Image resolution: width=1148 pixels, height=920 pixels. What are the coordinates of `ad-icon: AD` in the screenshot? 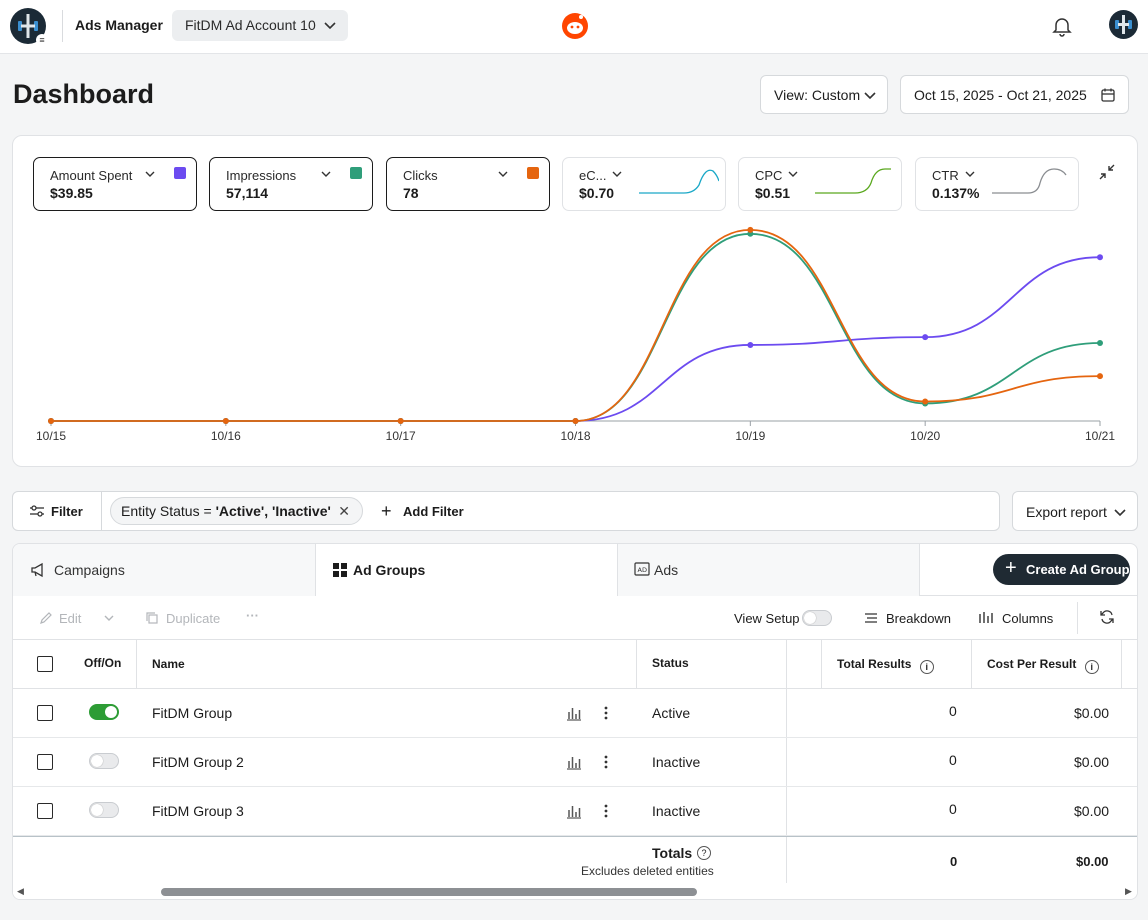 It's located at (642, 569).